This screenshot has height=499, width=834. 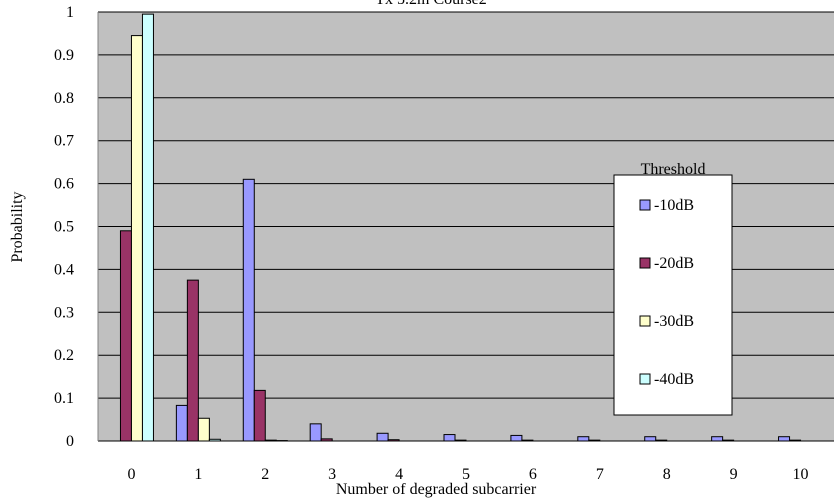 I want to click on y-tick-label: 0.8, so click(x=64, y=98).